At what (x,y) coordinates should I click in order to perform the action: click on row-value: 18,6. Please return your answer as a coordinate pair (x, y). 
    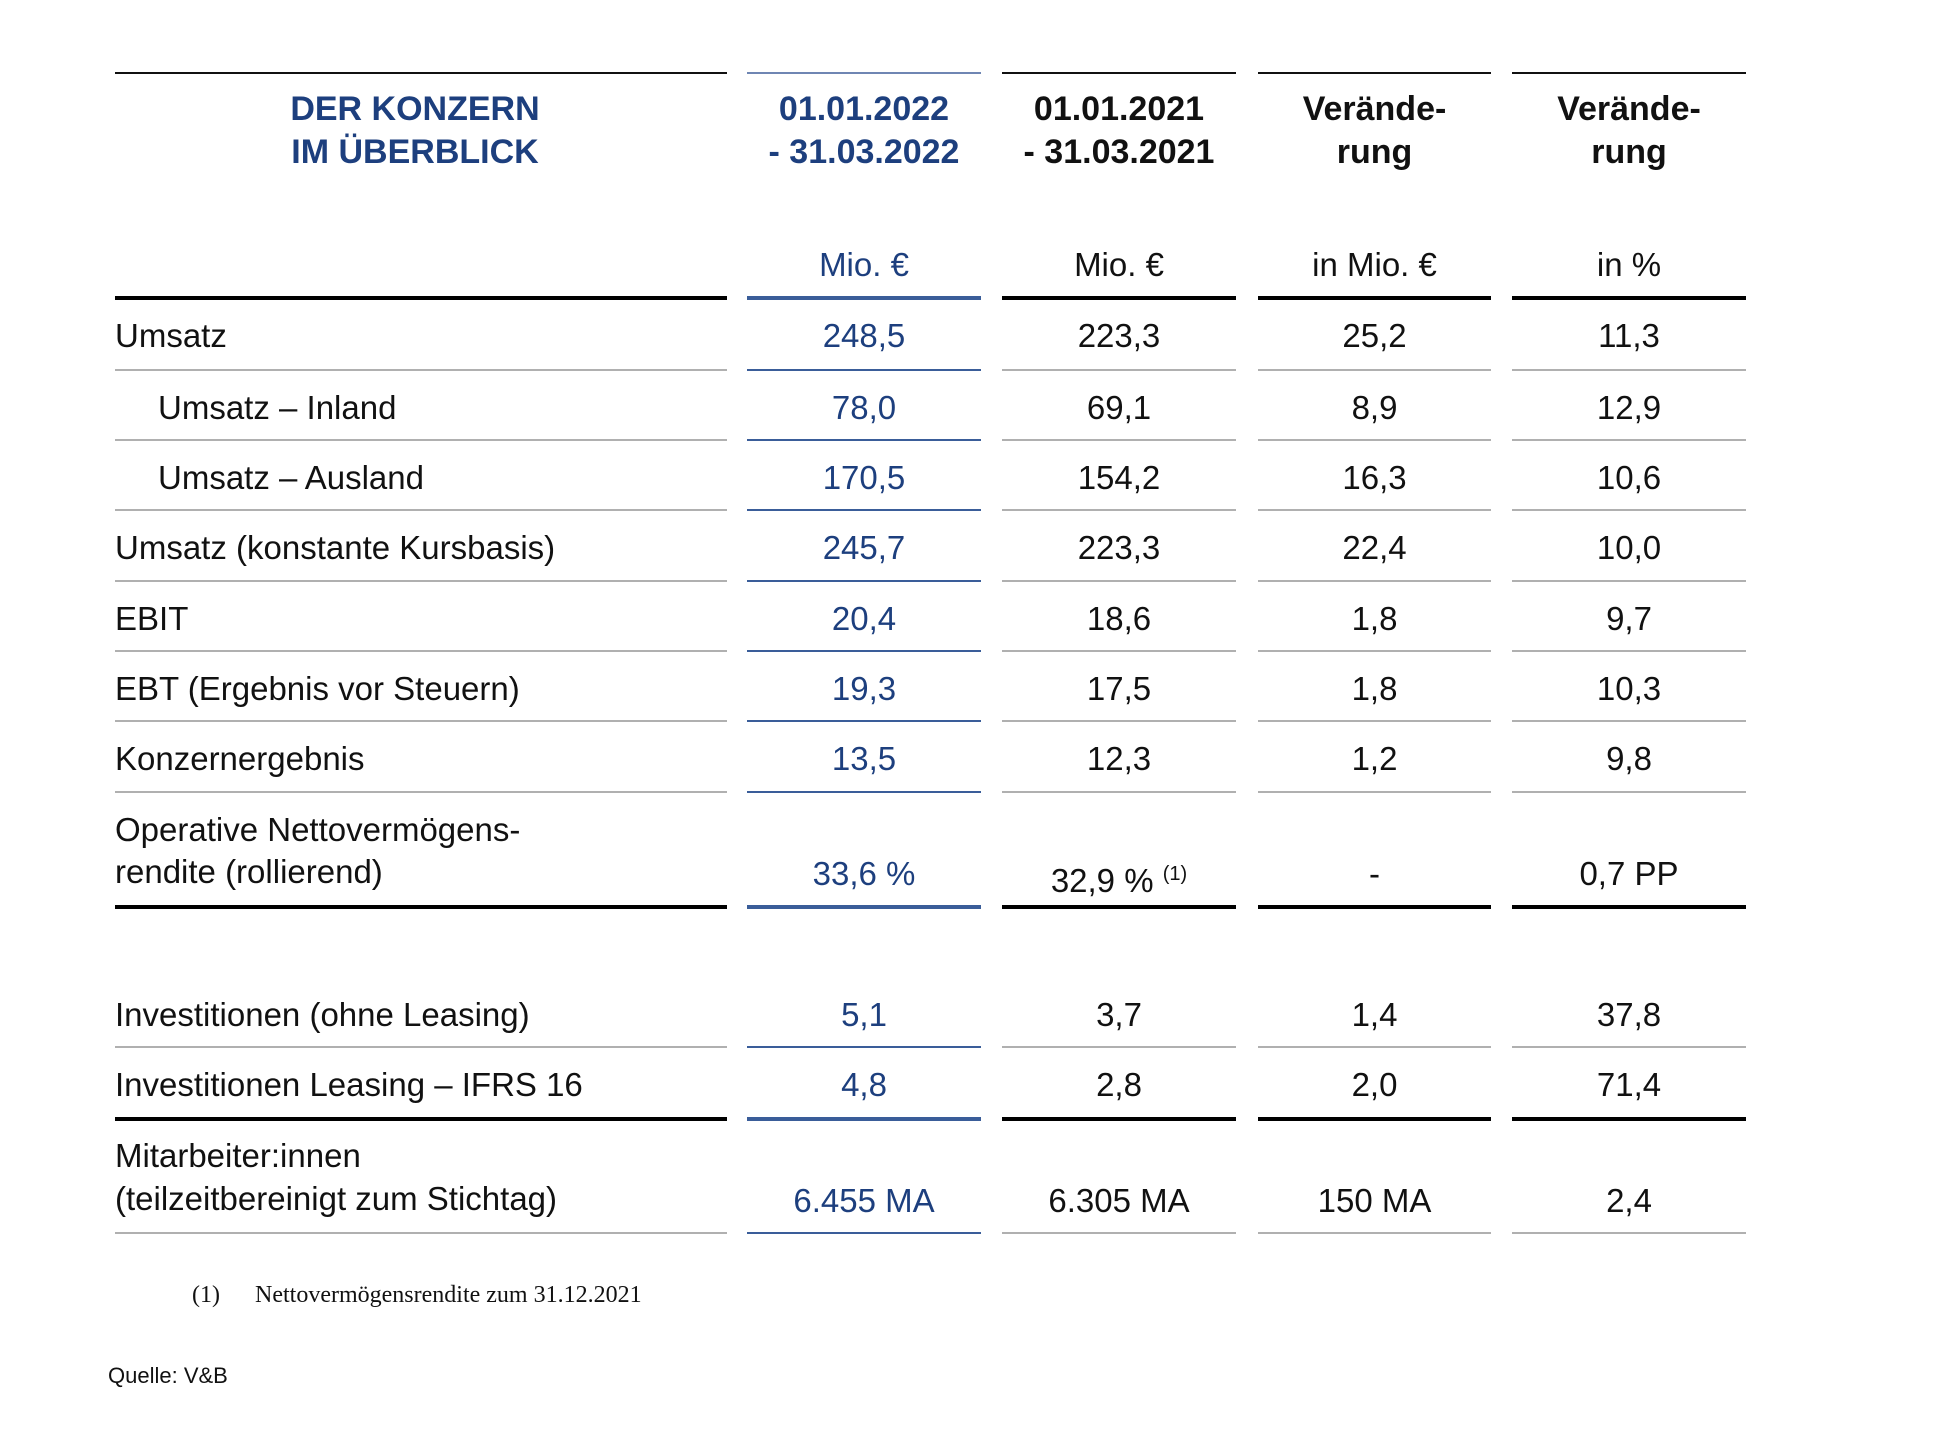
    Looking at the image, I should click on (1119, 618).